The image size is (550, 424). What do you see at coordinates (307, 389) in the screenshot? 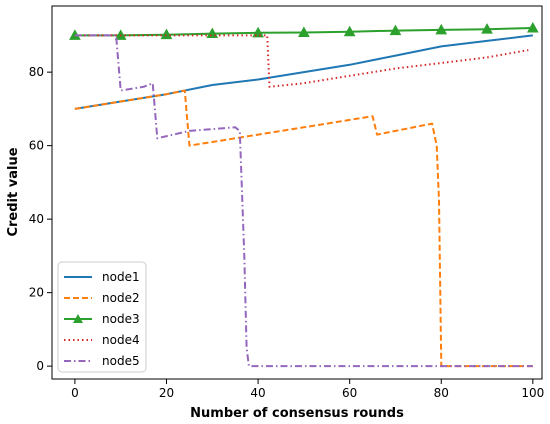
I see `x-axis: 0 20 40 60 80 100` at bounding box center [307, 389].